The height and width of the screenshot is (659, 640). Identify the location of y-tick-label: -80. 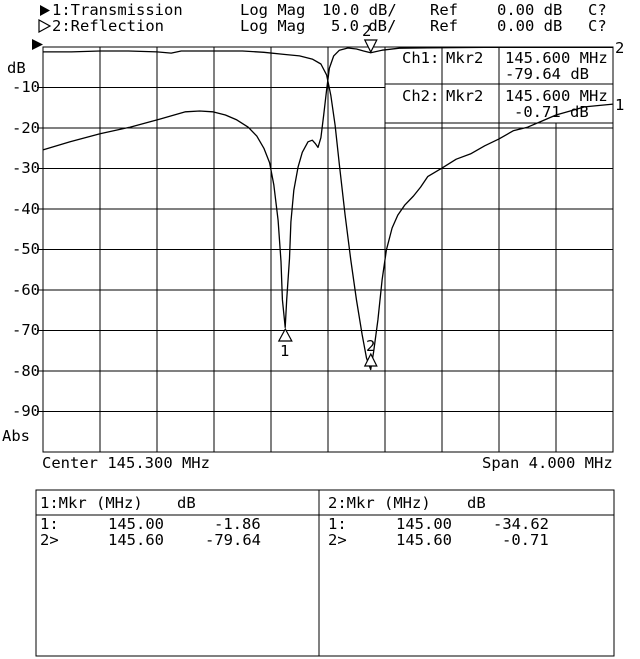
(26, 371).